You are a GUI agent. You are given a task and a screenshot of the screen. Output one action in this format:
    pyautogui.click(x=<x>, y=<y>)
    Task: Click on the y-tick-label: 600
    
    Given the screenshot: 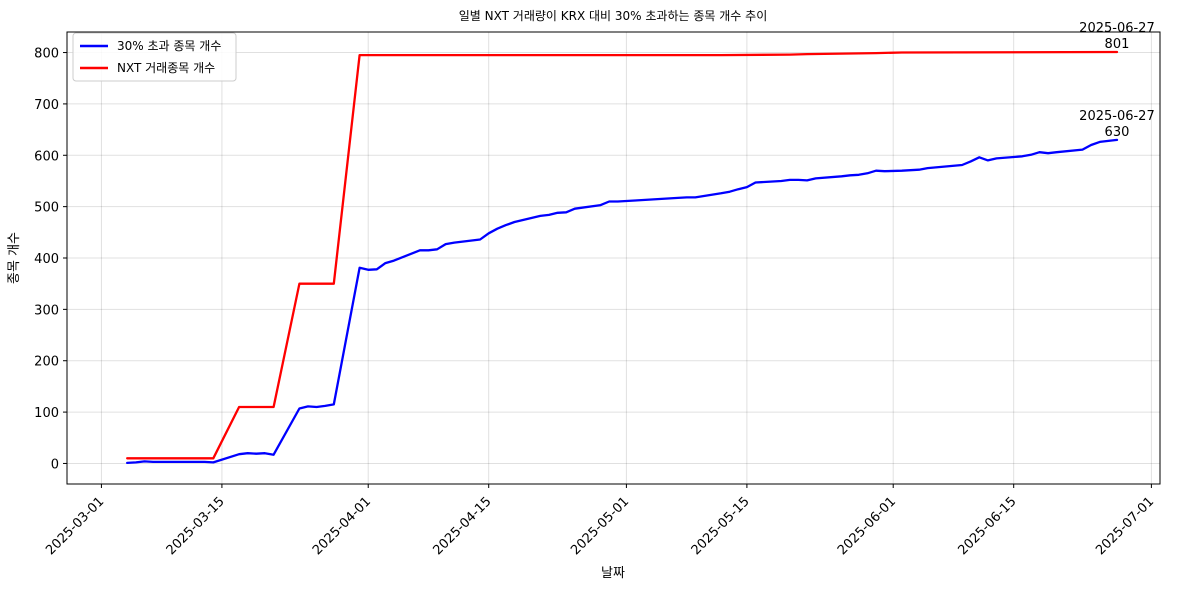 What is the action you would take?
    pyautogui.click(x=46, y=156)
    